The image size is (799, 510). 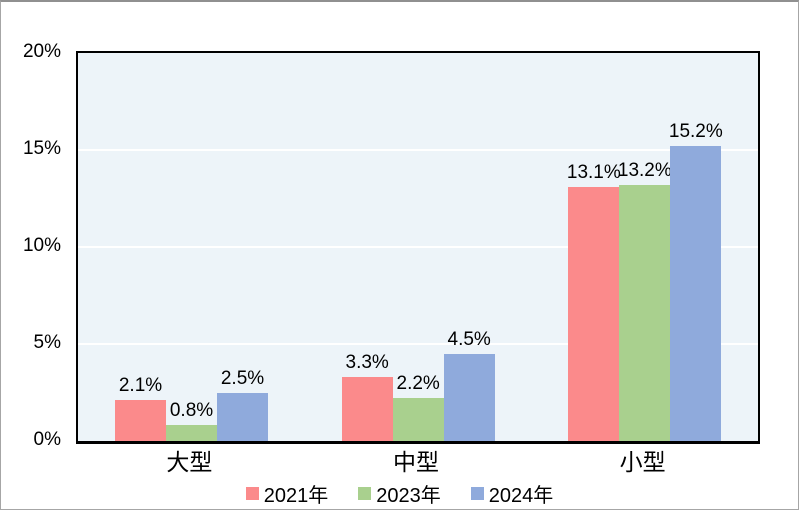 I want to click on bar-series0-cat0, so click(x=140, y=420).